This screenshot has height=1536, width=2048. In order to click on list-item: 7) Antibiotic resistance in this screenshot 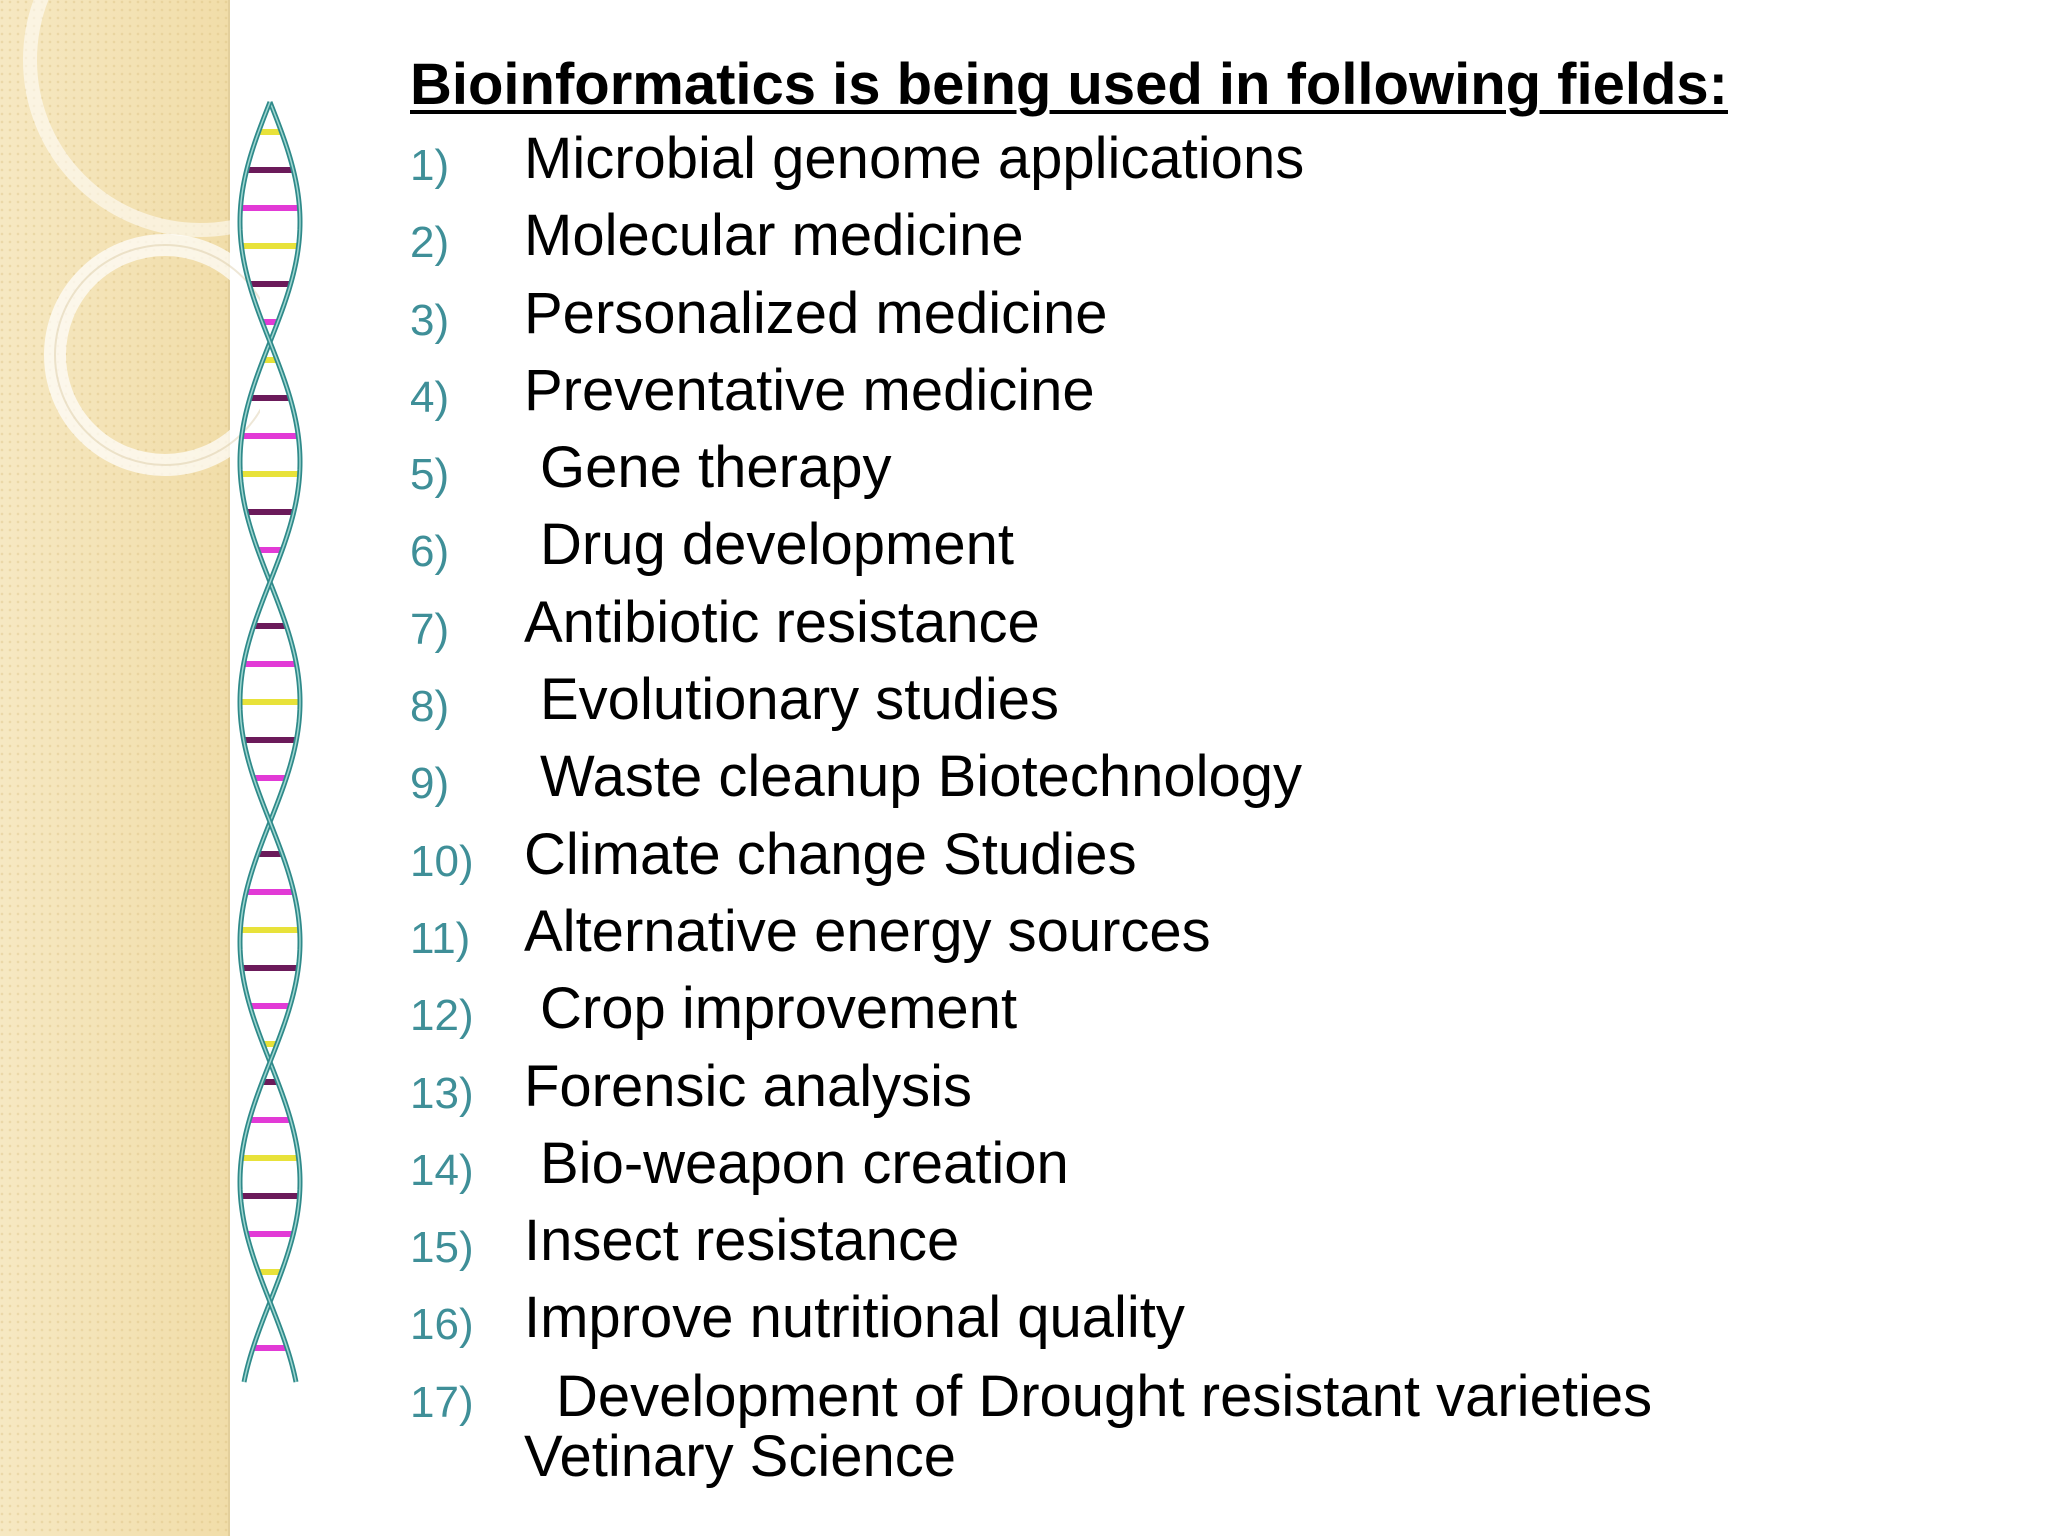, I will do `click(1190, 624)`.